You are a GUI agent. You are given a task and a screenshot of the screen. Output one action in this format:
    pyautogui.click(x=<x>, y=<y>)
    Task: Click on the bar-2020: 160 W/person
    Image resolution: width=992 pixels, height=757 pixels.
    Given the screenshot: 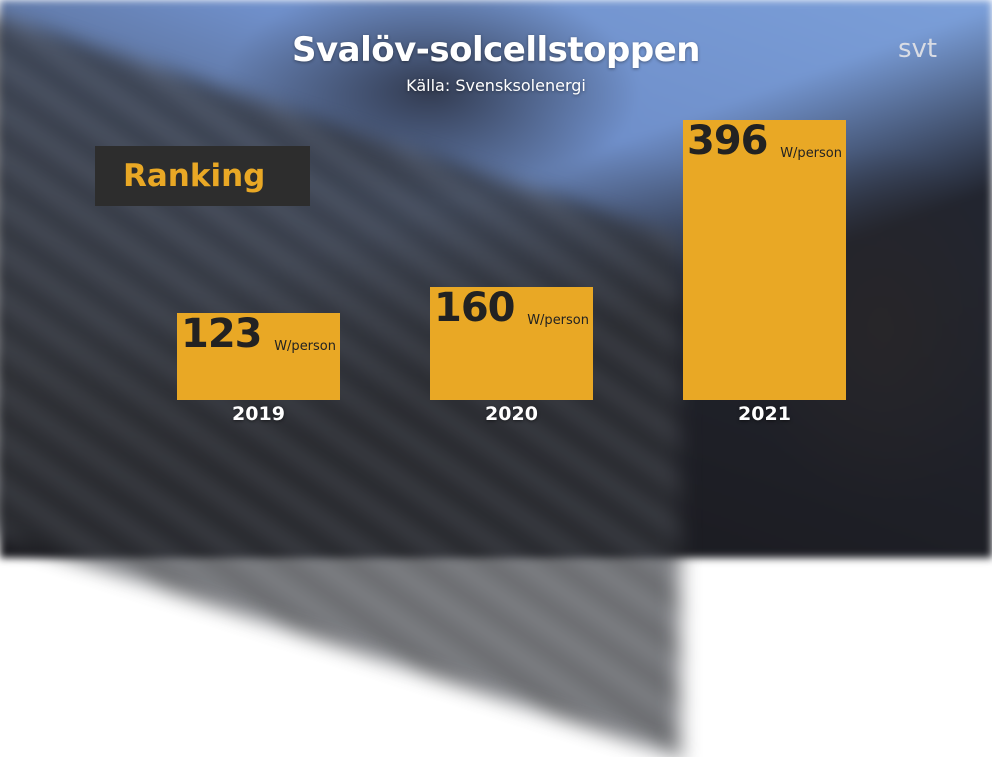 What is the action you would take?
    pyautogui.click(x=511, y=342)
    